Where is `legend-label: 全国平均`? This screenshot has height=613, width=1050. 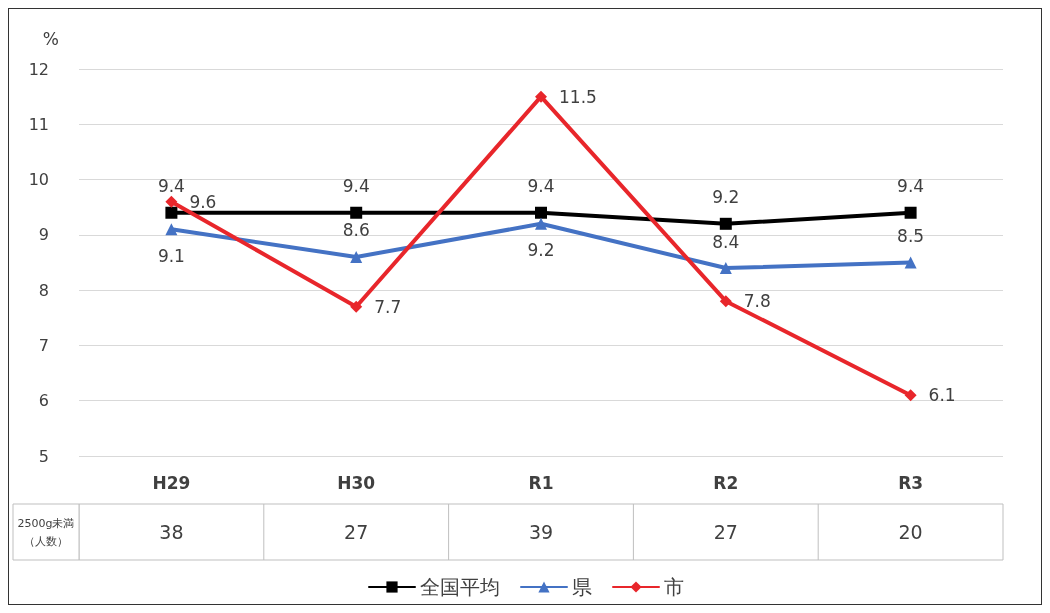 legend-label: 全国平均 is located at coordinates (460, 587).